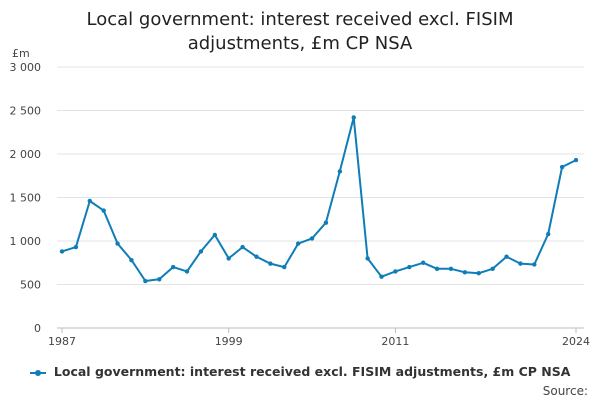 The width and height of the screenshot is (600, 400). I want to click on y-tick-label: 1 500, so click(26, 198).